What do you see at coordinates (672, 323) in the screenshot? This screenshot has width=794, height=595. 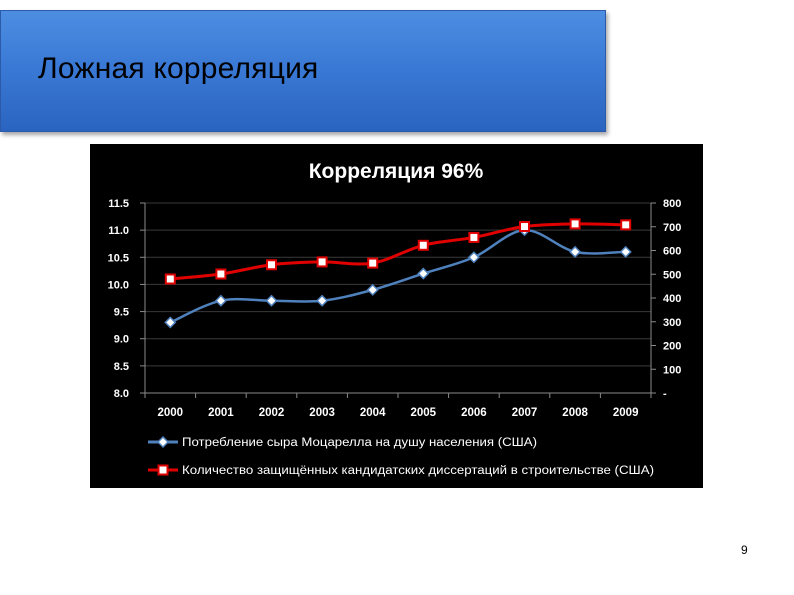 I see `right-y-tick-label: 300` at bounding box center [672, 323].